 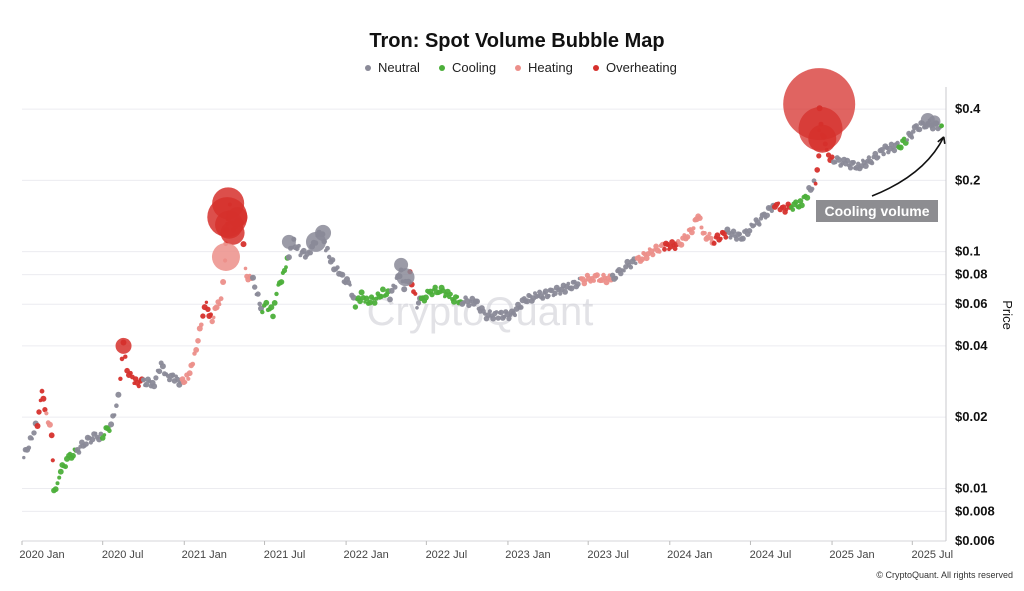 I want to click on copyright: © CryptoQuant. All rights reserved, so click(x=944, y=575).